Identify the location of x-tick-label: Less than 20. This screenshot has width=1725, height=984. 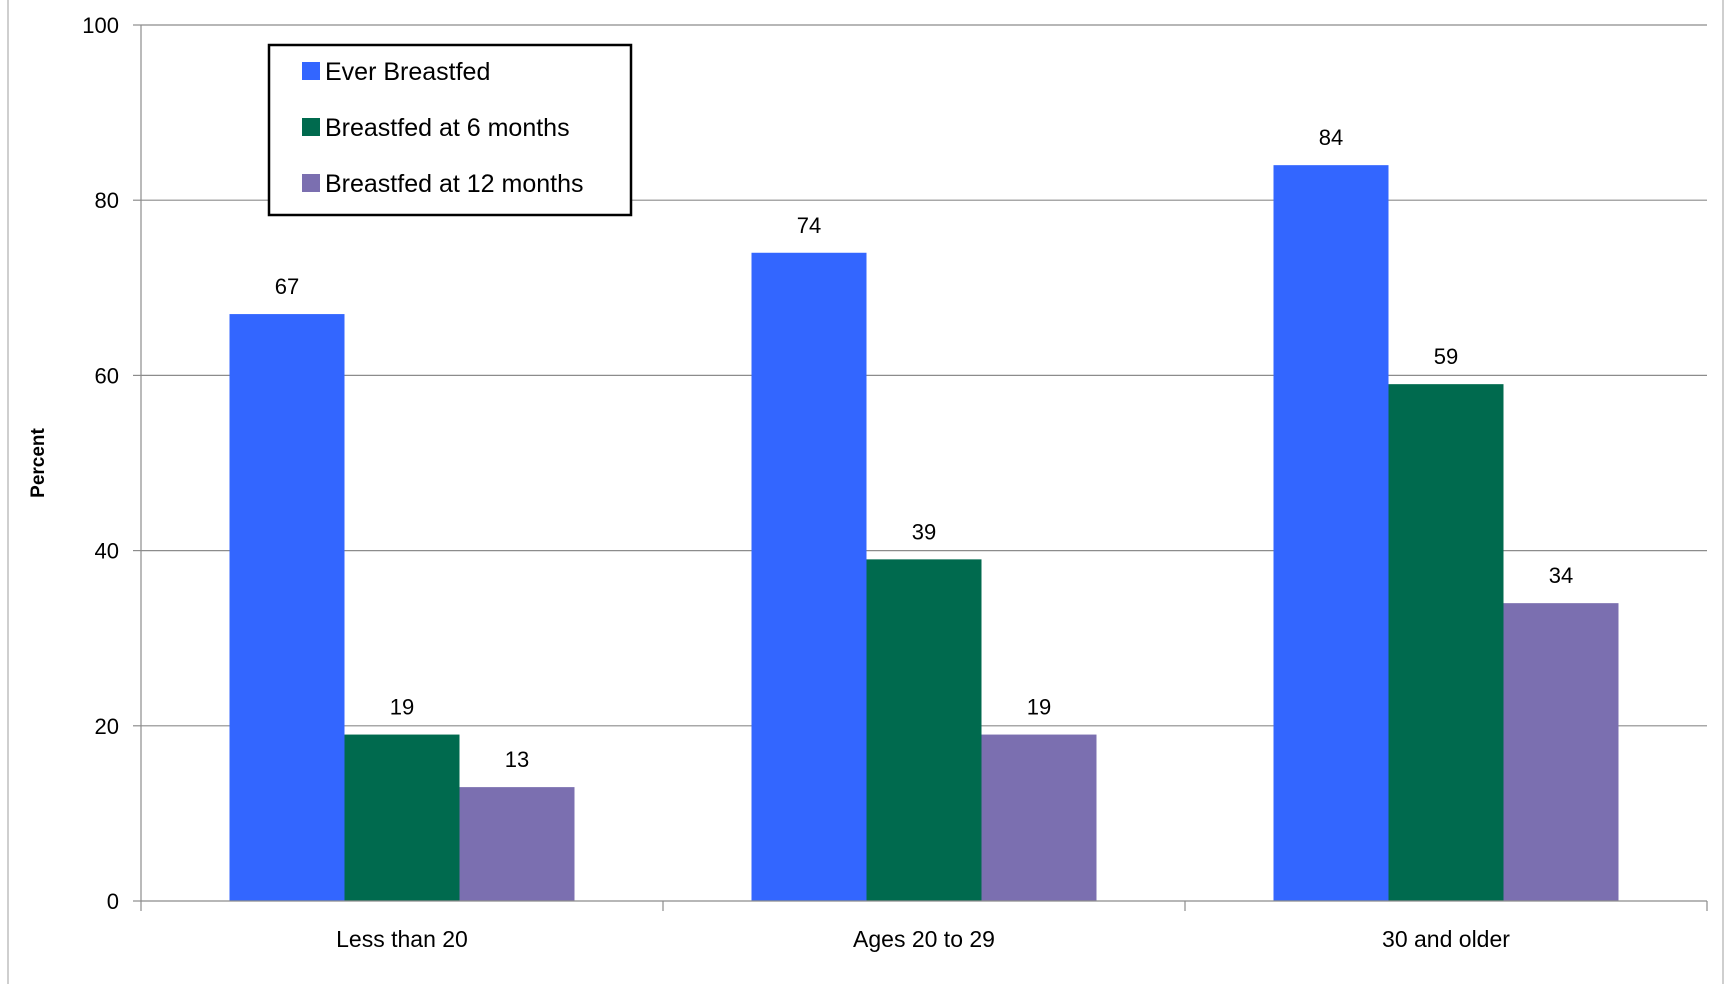
(402, 939).